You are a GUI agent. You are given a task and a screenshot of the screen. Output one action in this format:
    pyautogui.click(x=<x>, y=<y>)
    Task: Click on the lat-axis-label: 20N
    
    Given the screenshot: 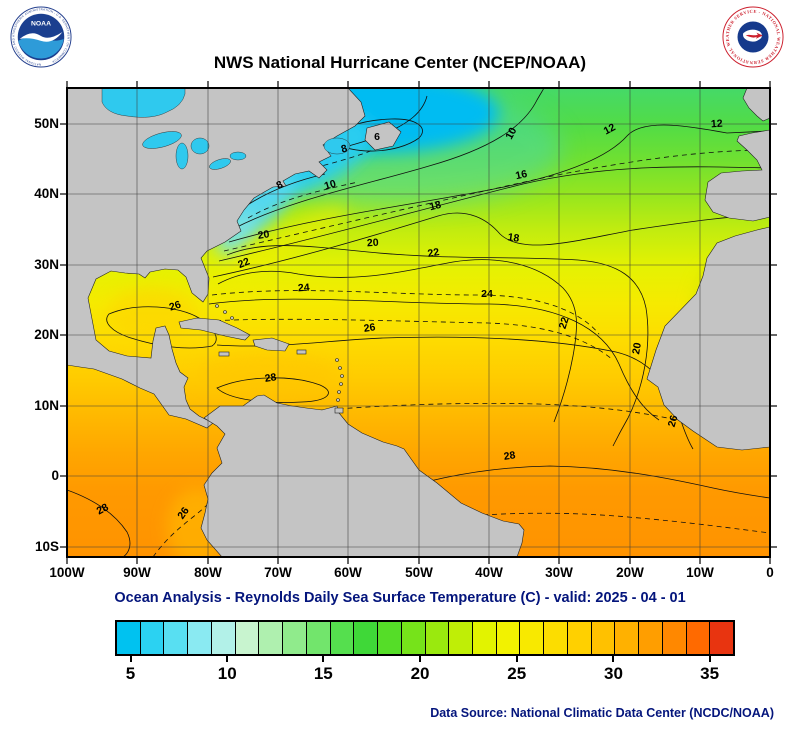 What is the action you would take?
    pyautogui.click(x=46, y=334)
    